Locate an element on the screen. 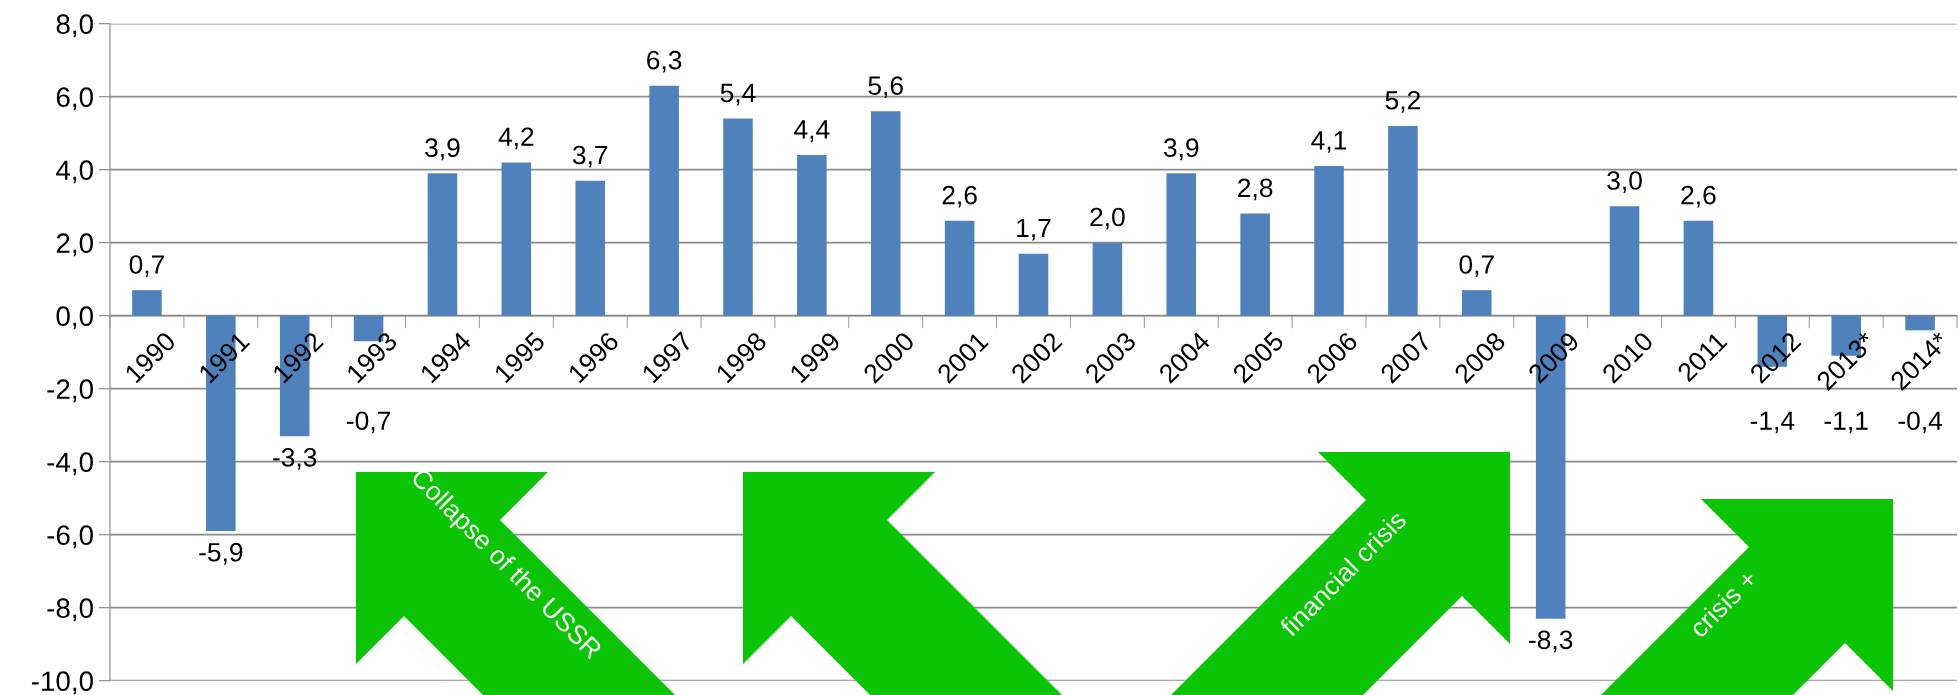 This screenshot has width=1959, height=695. data-label: -3,3 is located at coordinates (295, 458).